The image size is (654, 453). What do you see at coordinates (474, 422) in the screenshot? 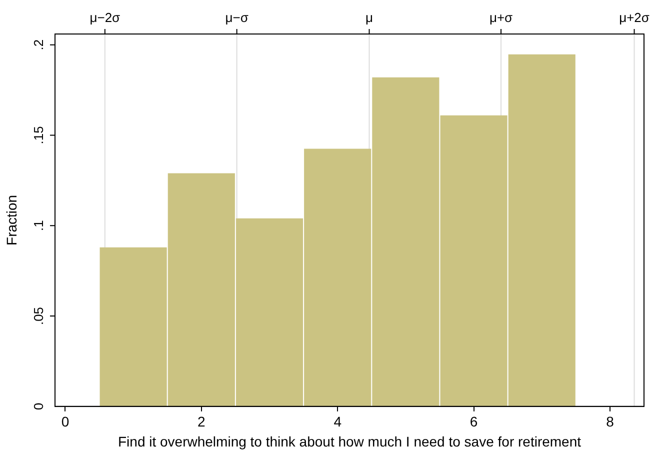
I see `x-tick-label: 6` at bounding box center [474, 422].